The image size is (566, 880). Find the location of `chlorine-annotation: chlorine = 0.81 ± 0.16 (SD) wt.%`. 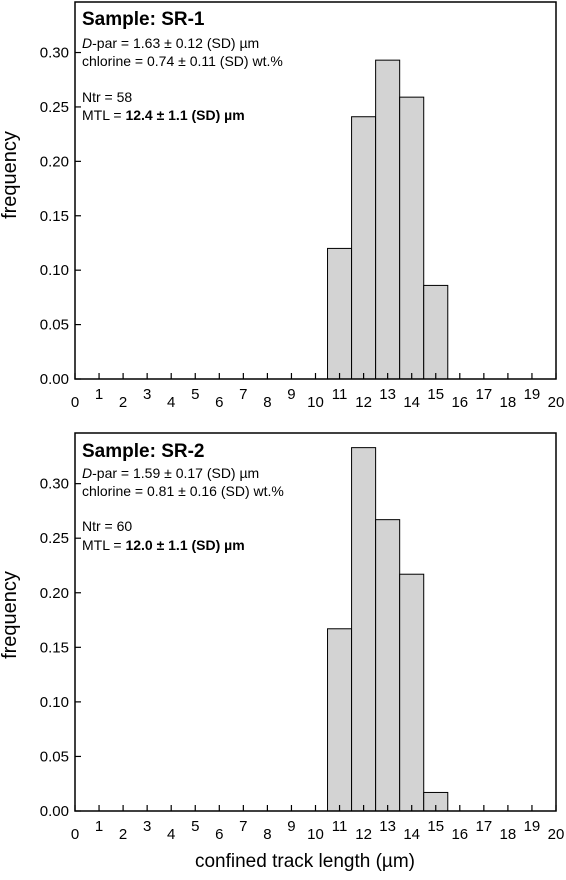

chlorine-annotation: chlorine = 0.81 ± 0.16 (SD) wt.% is located at coordinates (183, 491).